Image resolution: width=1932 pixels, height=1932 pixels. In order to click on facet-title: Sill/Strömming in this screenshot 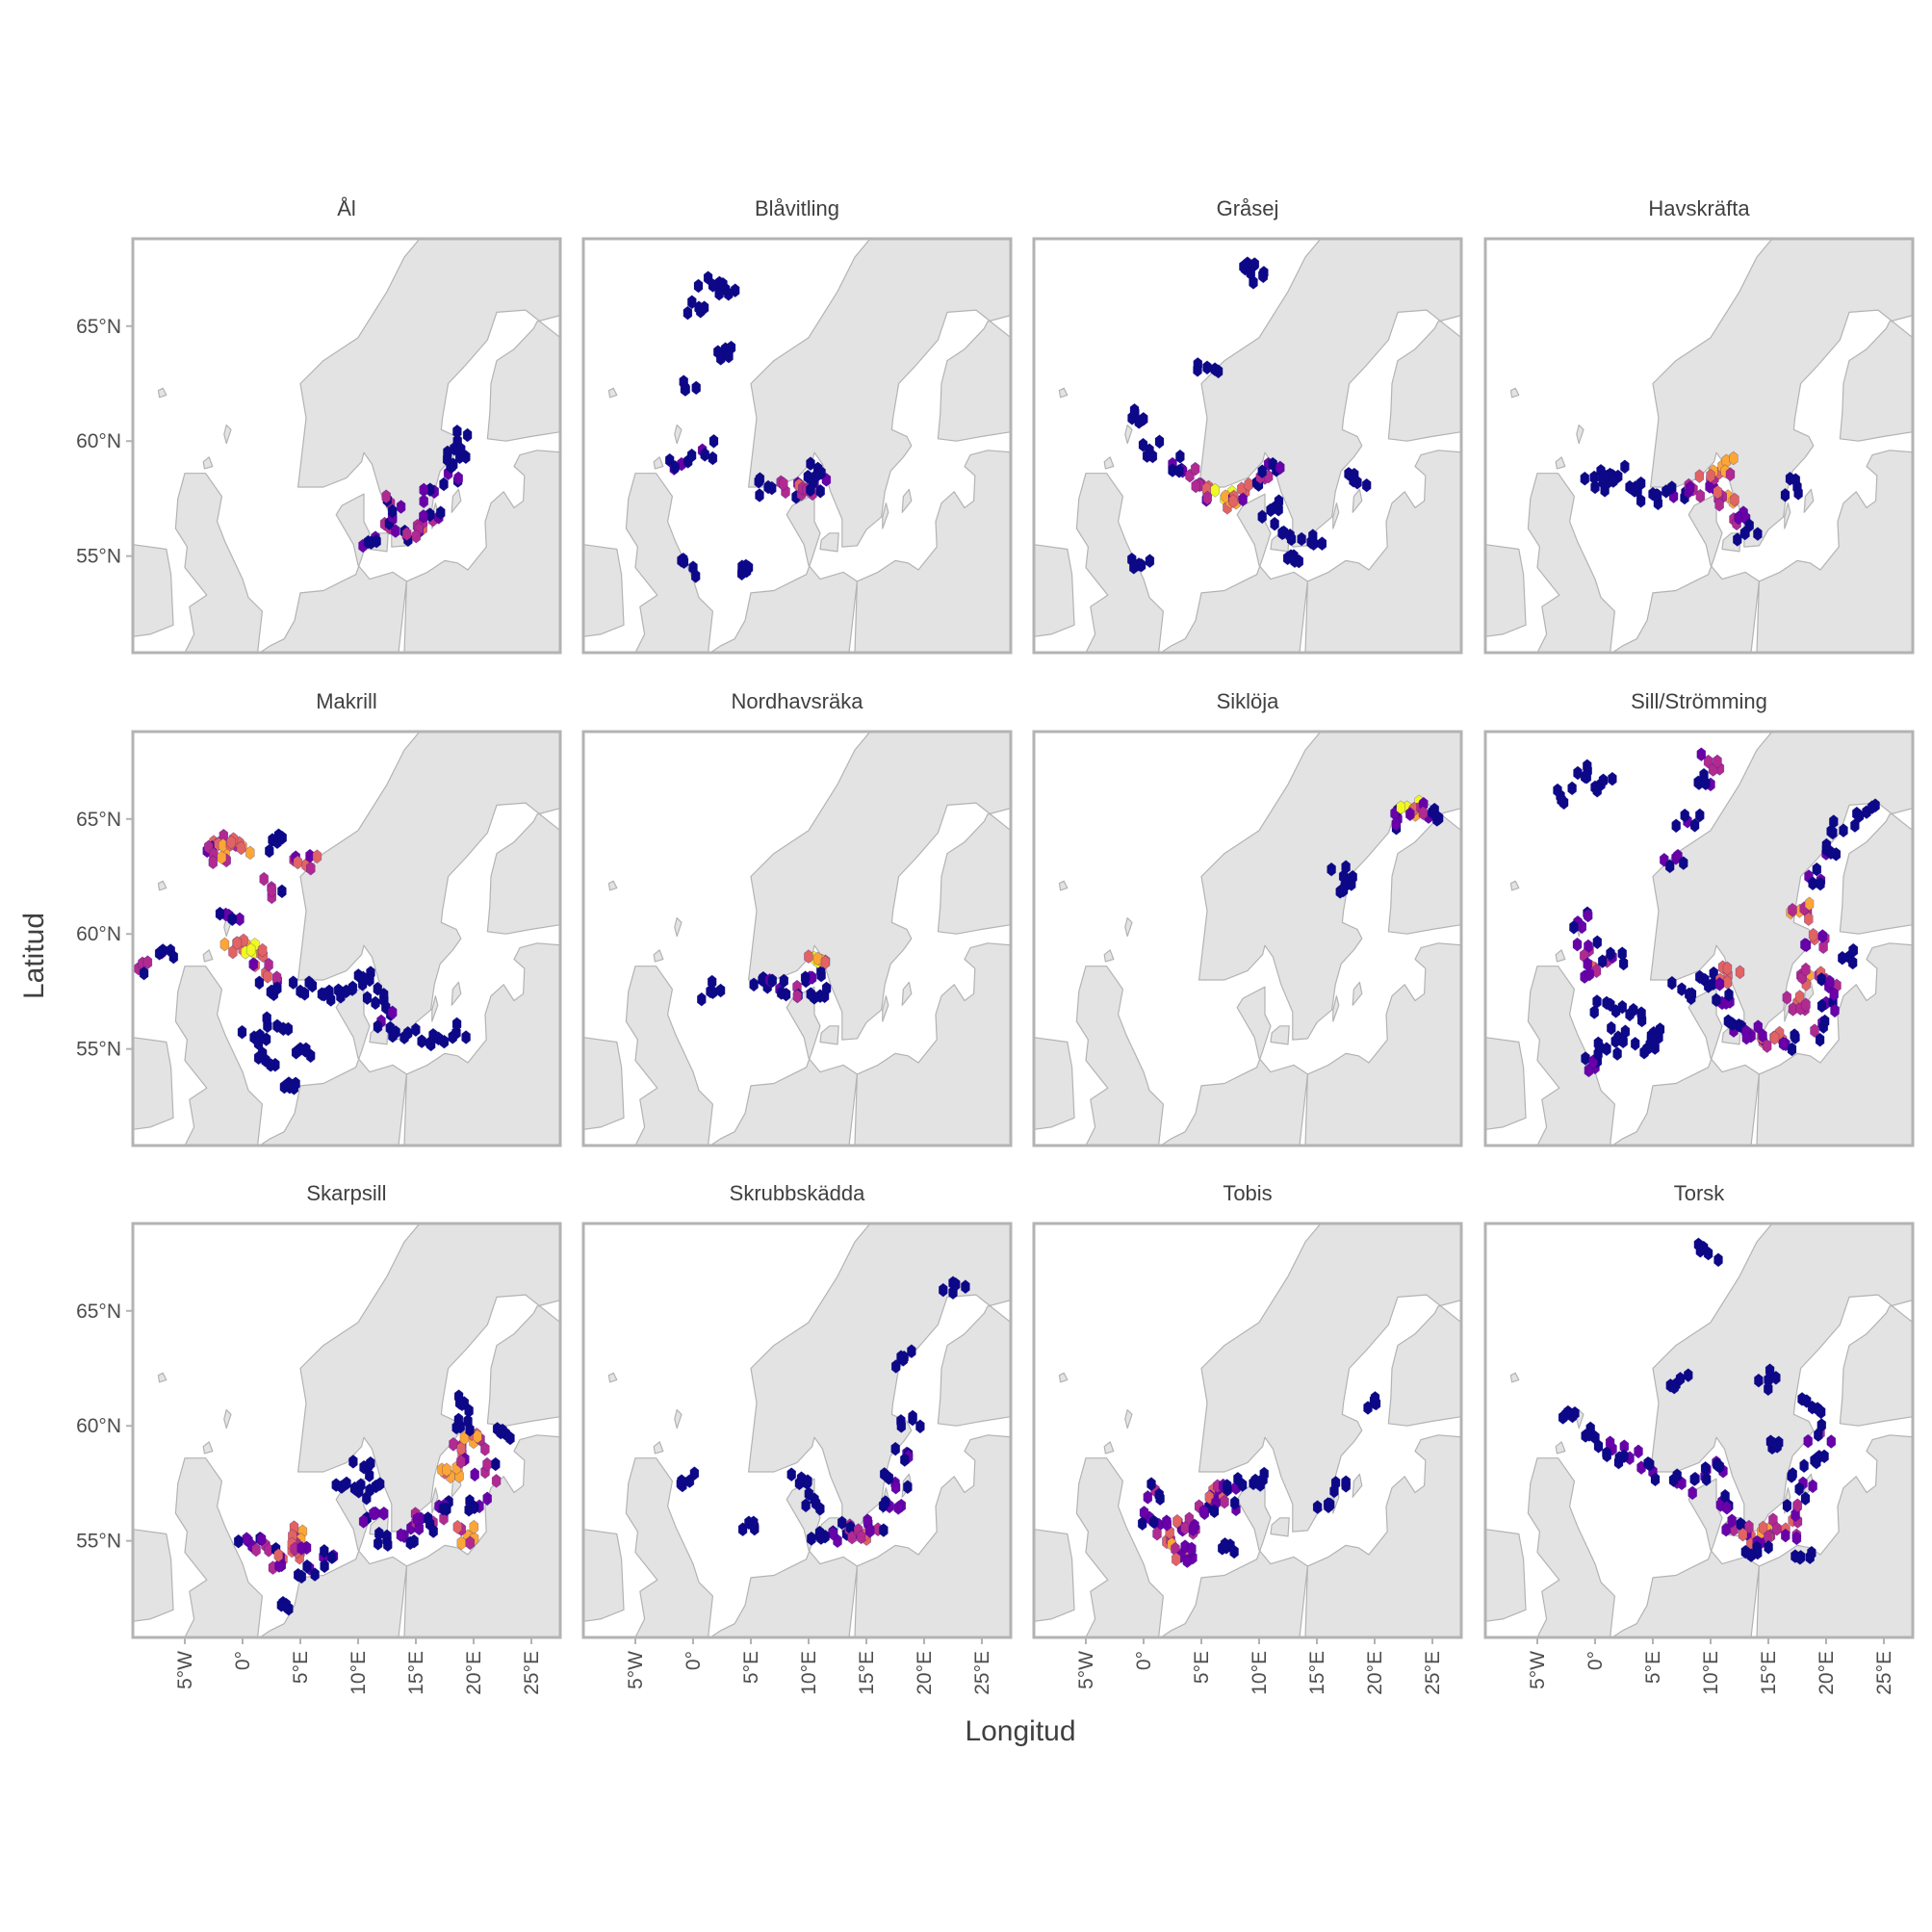, I will do `click(1699, 701)`.